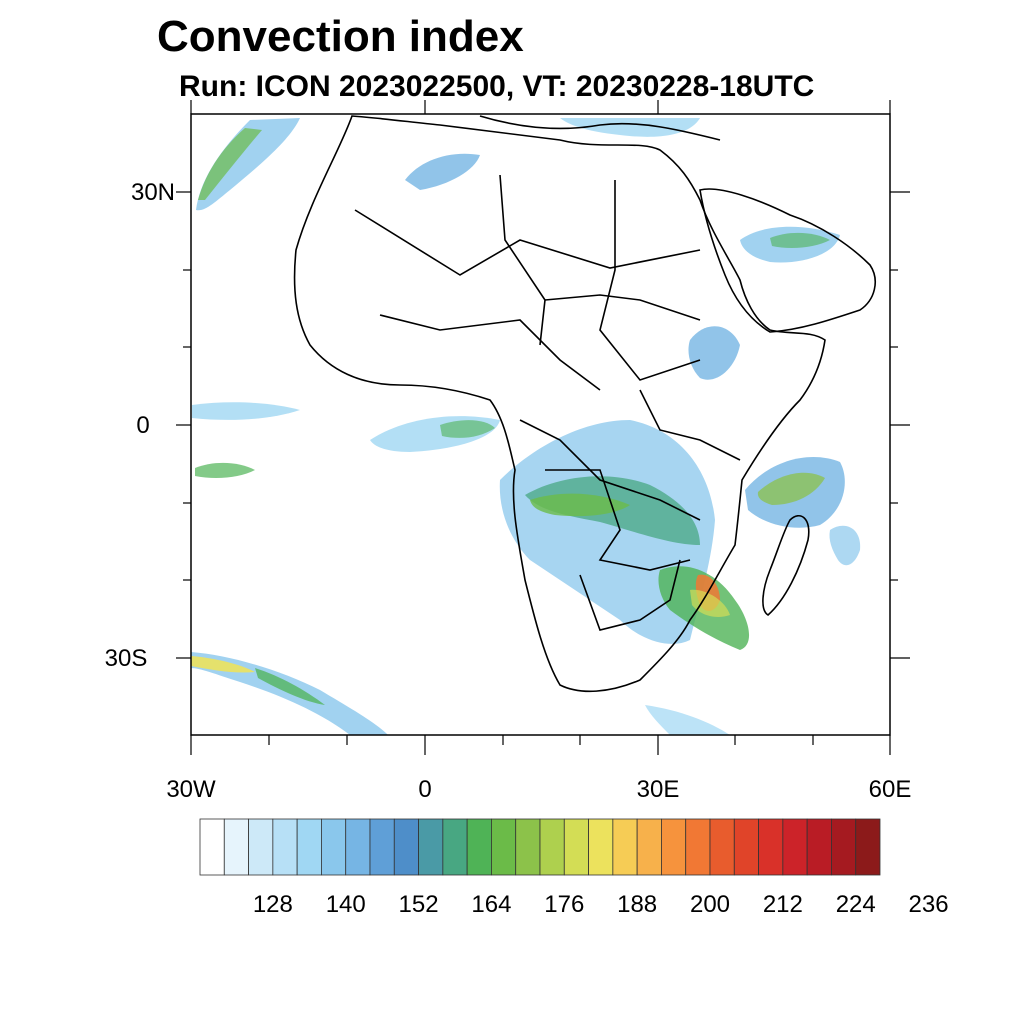 This screenshot has height=1024, width=1024. What do you see at coordinates (800, 240) in the screenshot?
I see `field-arabia-core` at bounding box center [800, 240].